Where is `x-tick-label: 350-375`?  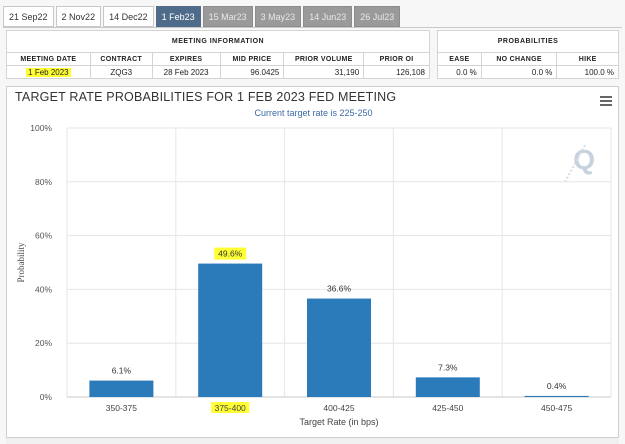
x-tick-label: 350-375 is located at coordinates (121, 408).